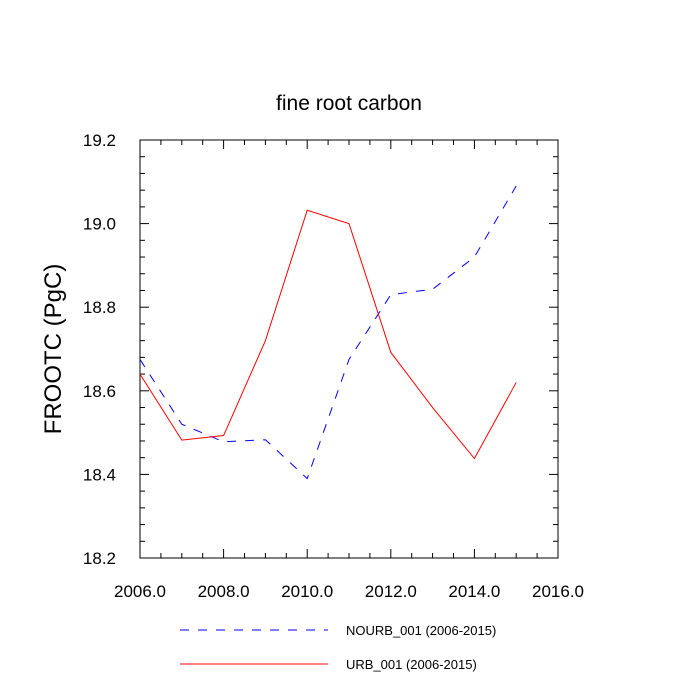  What do you see at coordinates (411, 664) in the screenshot?
I see `legend-label-1: URB_001 (2006-2015)` at bounding box center [411, 664].